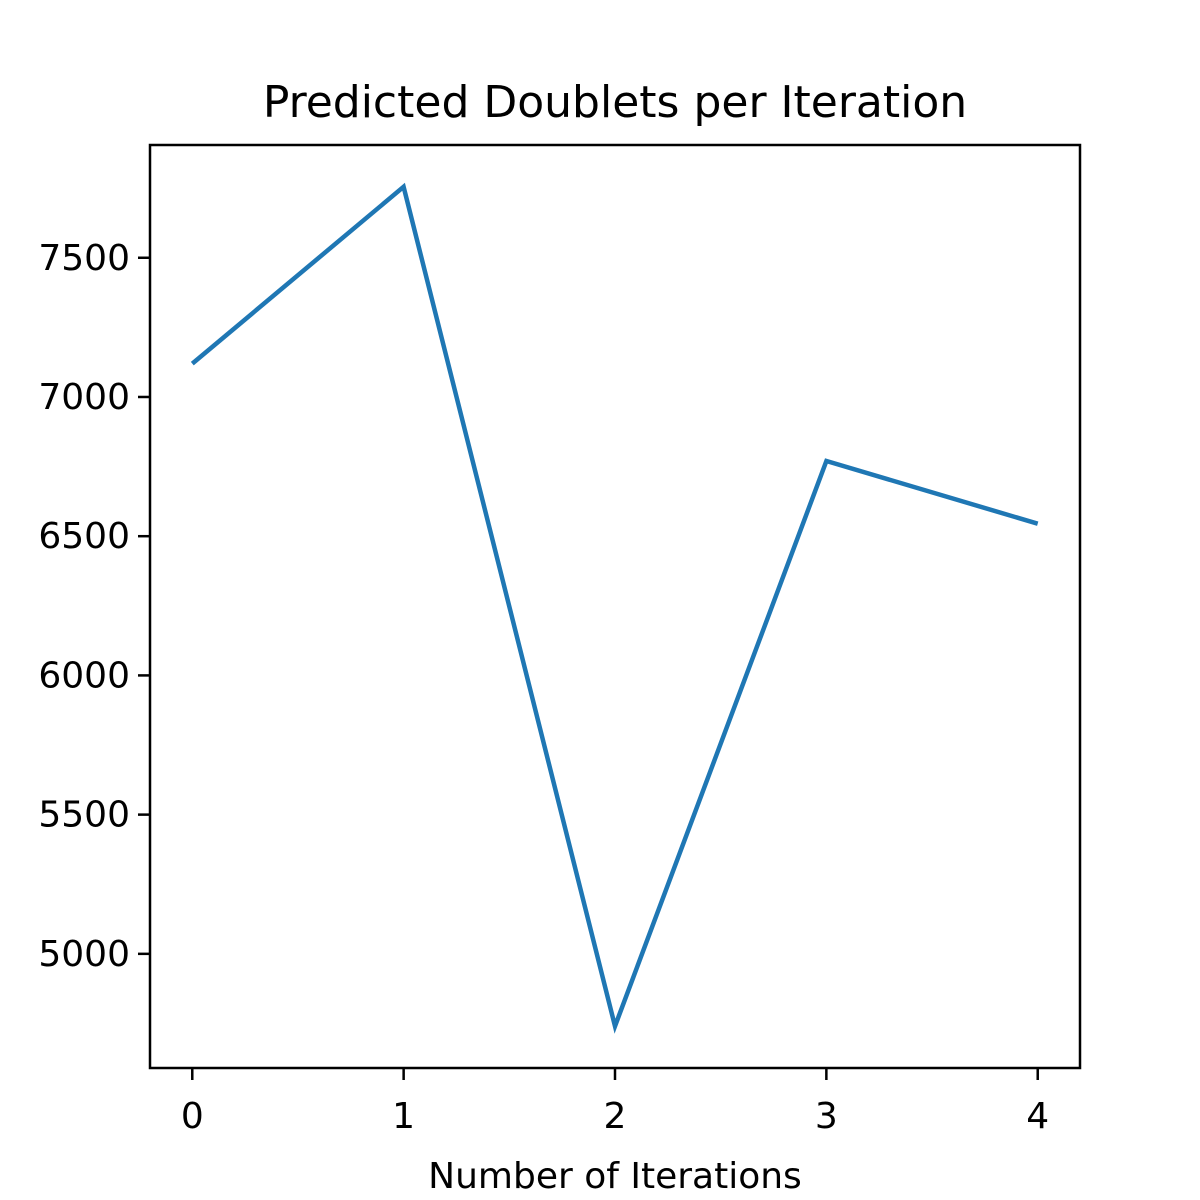 Image resolution: width=1200 pixels, height=1200 pixels. I want to click on y-tick-label: 5500, so click(84, 815).